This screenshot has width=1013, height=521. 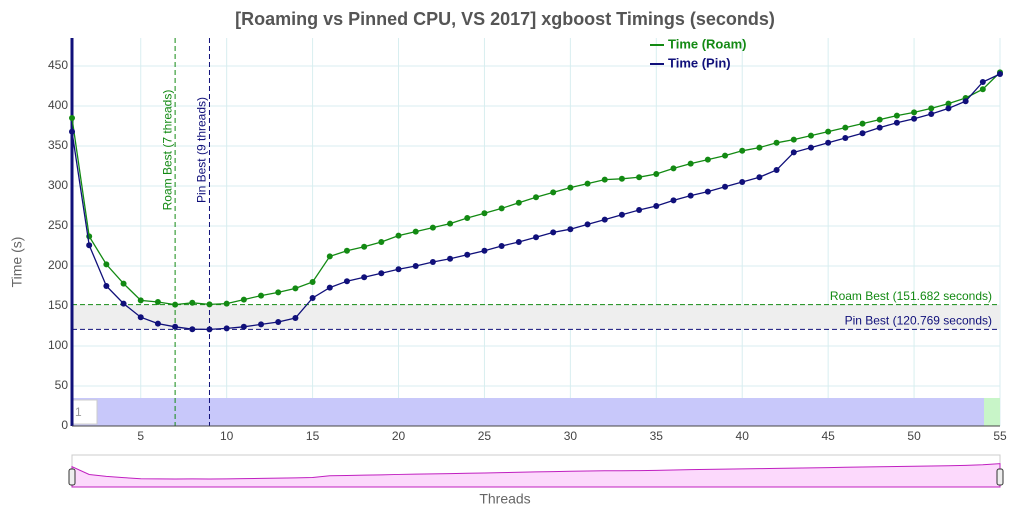 I want to click on band-label: 1, so click(x=78, y=412).